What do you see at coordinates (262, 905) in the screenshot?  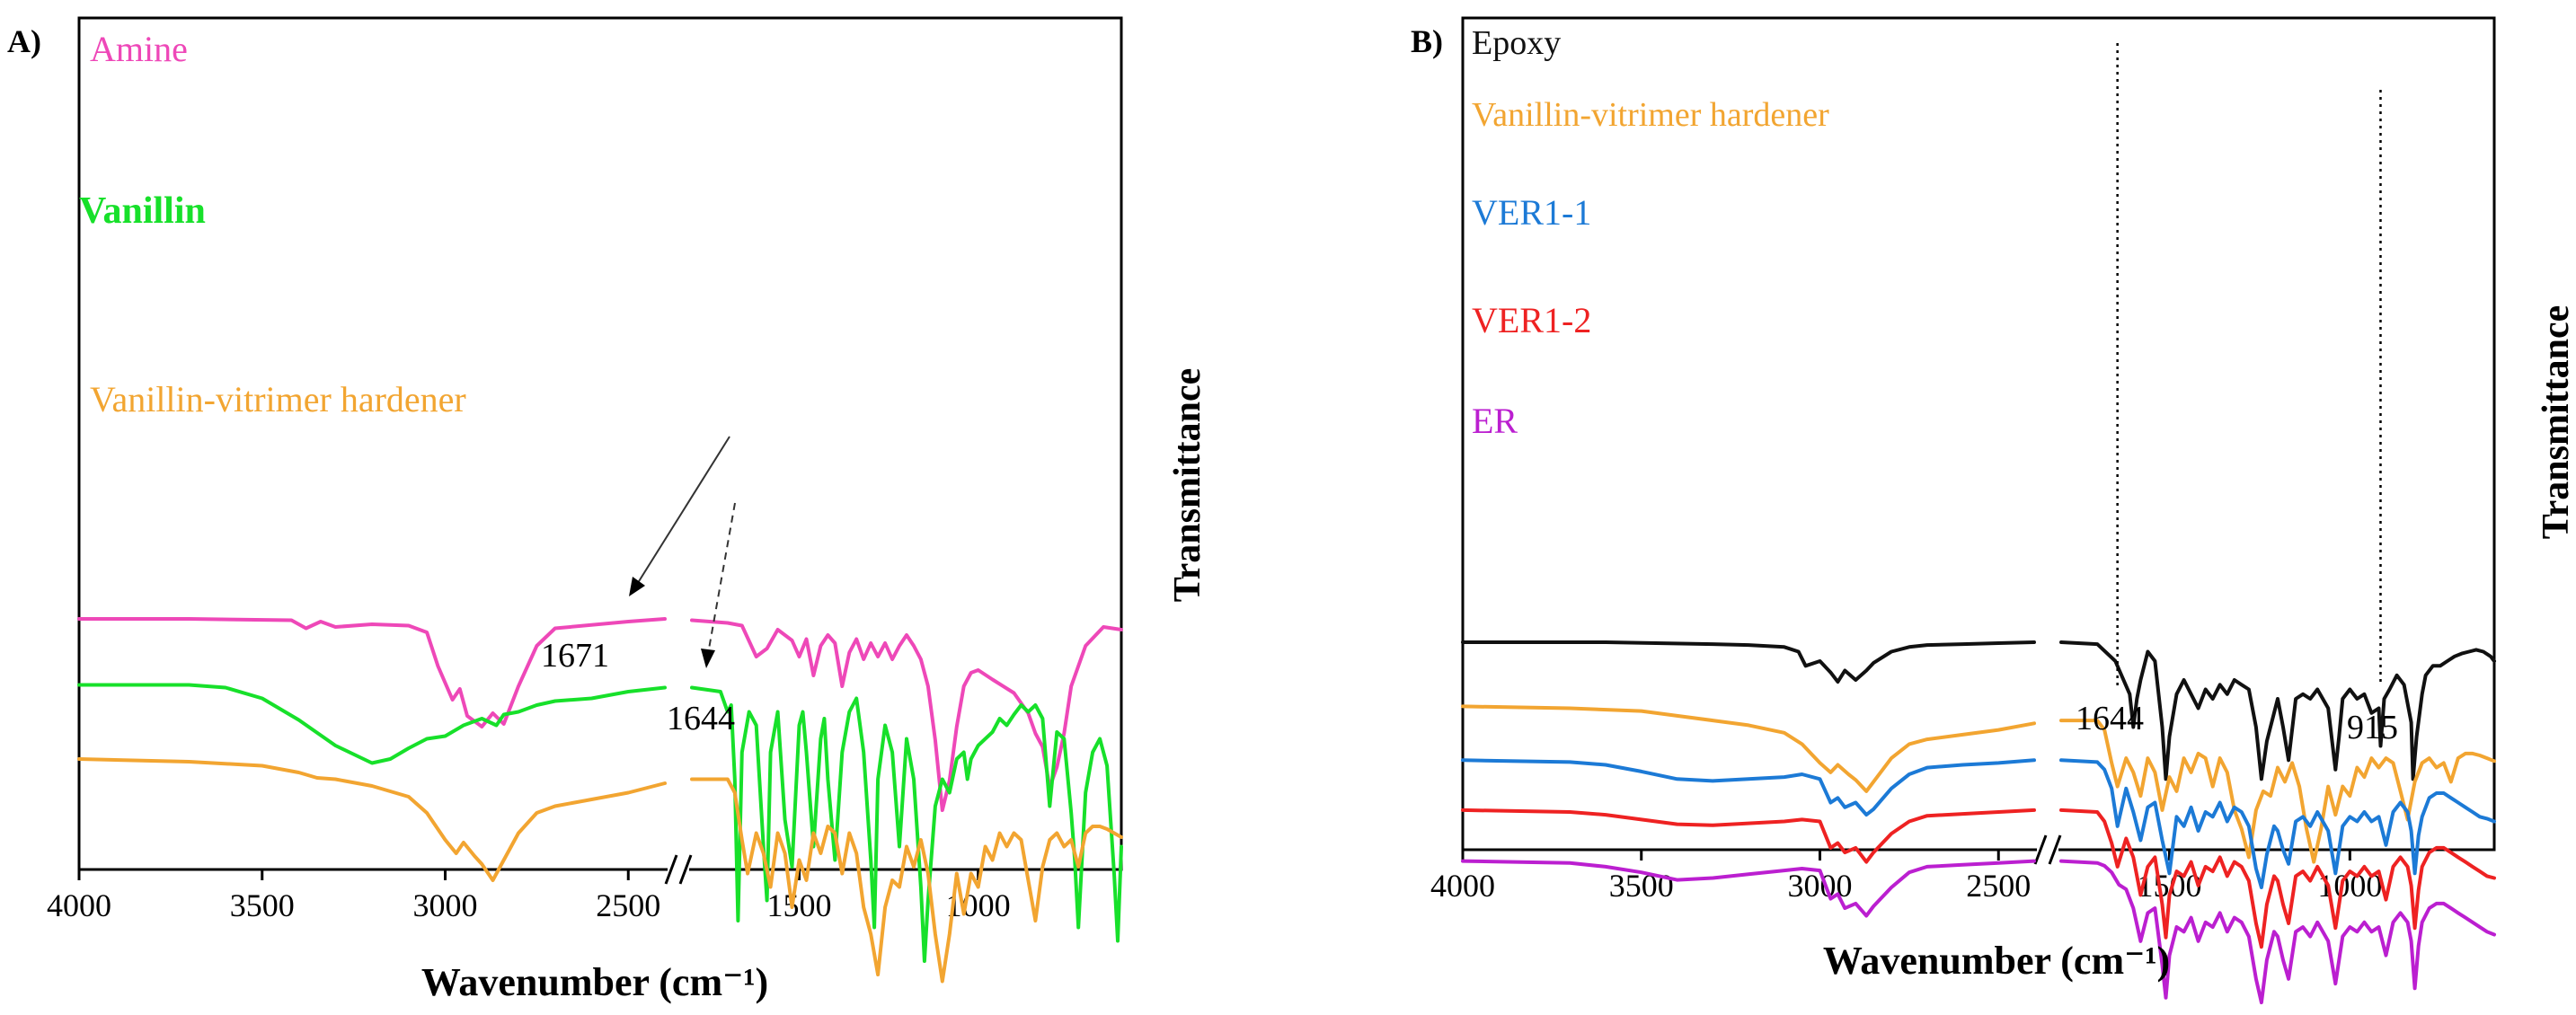 I see `x-tick-label-a: 3500` at bounding box center [262, 905].